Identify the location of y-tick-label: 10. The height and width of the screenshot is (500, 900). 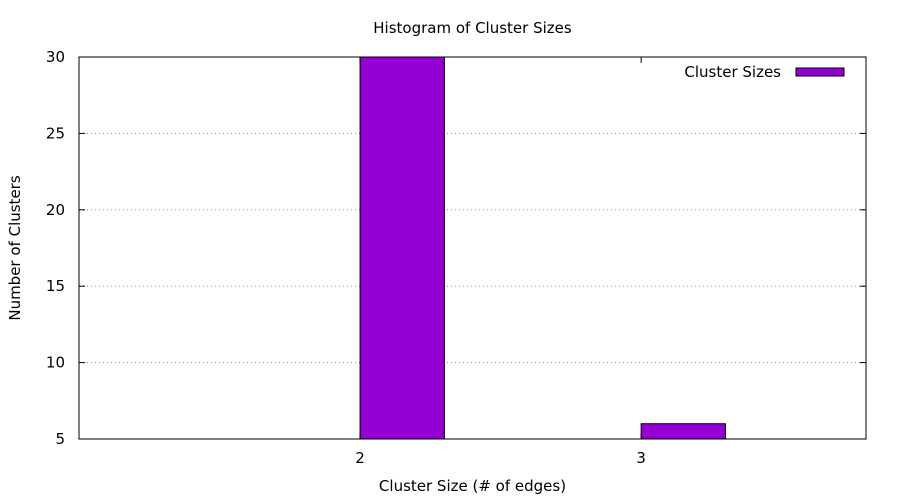
(55, 363).